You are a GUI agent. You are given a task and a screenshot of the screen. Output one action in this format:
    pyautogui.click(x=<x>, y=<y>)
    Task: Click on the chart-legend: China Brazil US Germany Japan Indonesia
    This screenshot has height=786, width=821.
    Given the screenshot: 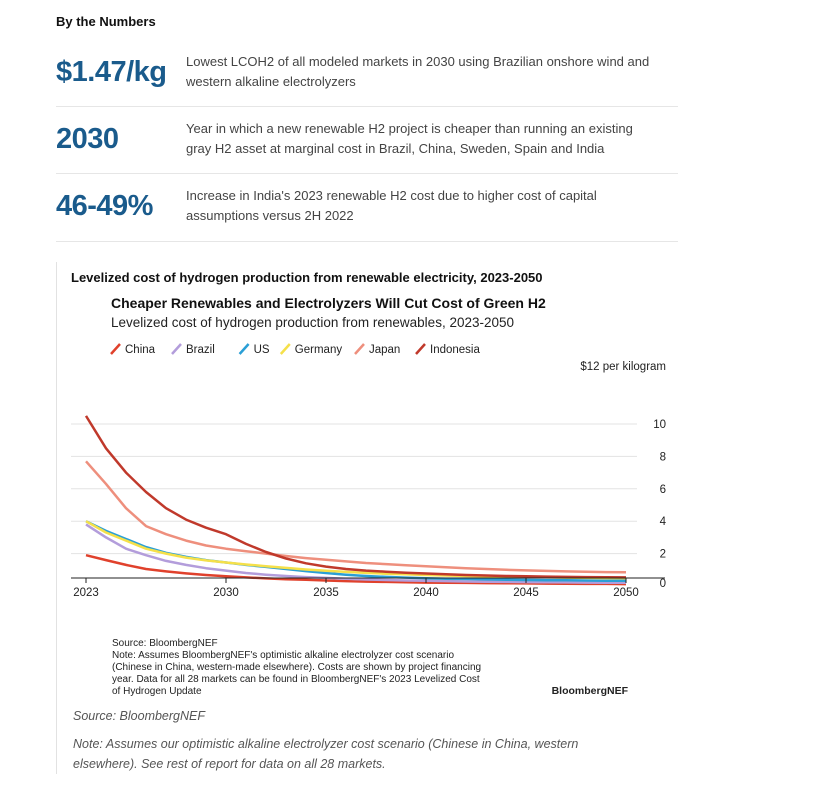 What is the action you would take?
    pyautogui.click(x=295, y=349)
    